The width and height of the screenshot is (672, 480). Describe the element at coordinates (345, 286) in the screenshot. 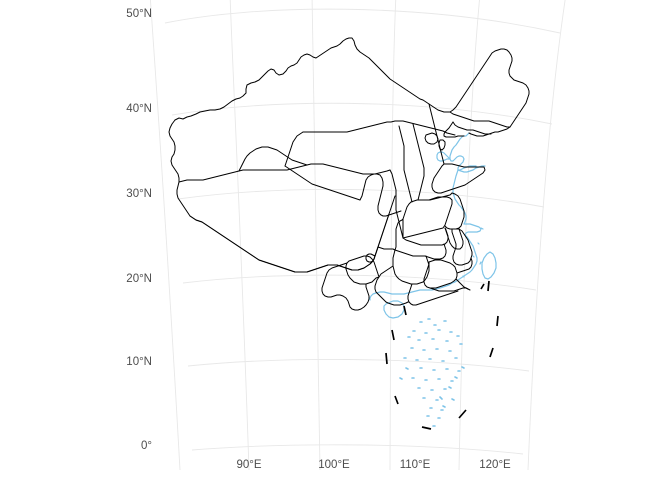

I see `border-yunnan` at that location.